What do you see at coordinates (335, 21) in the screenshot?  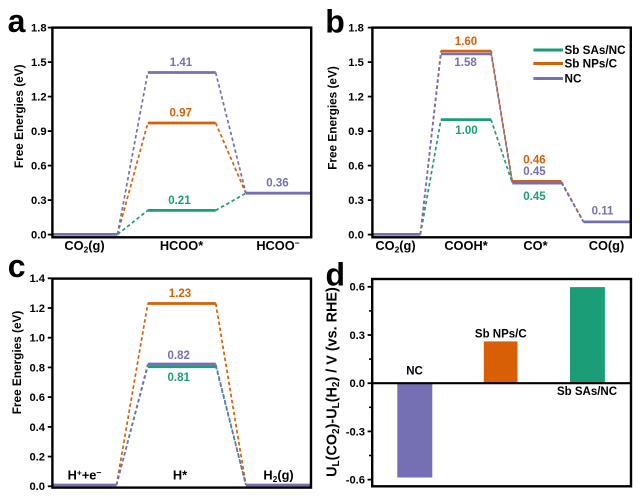 I see `svg-text: b` at bounding box center [335, 21].